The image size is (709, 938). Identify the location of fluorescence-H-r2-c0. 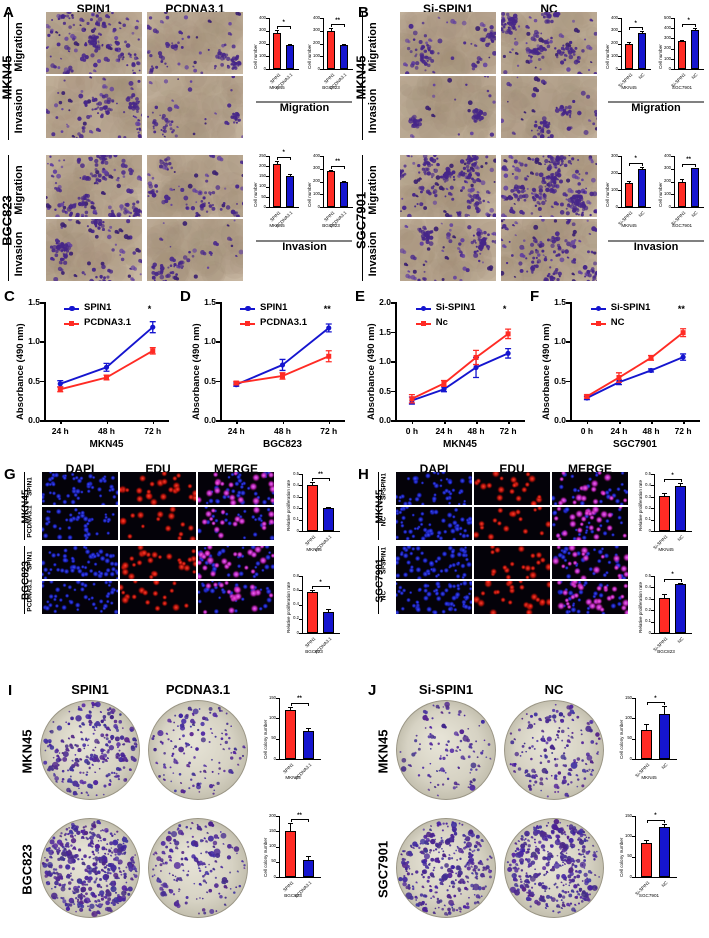
(434, 562).